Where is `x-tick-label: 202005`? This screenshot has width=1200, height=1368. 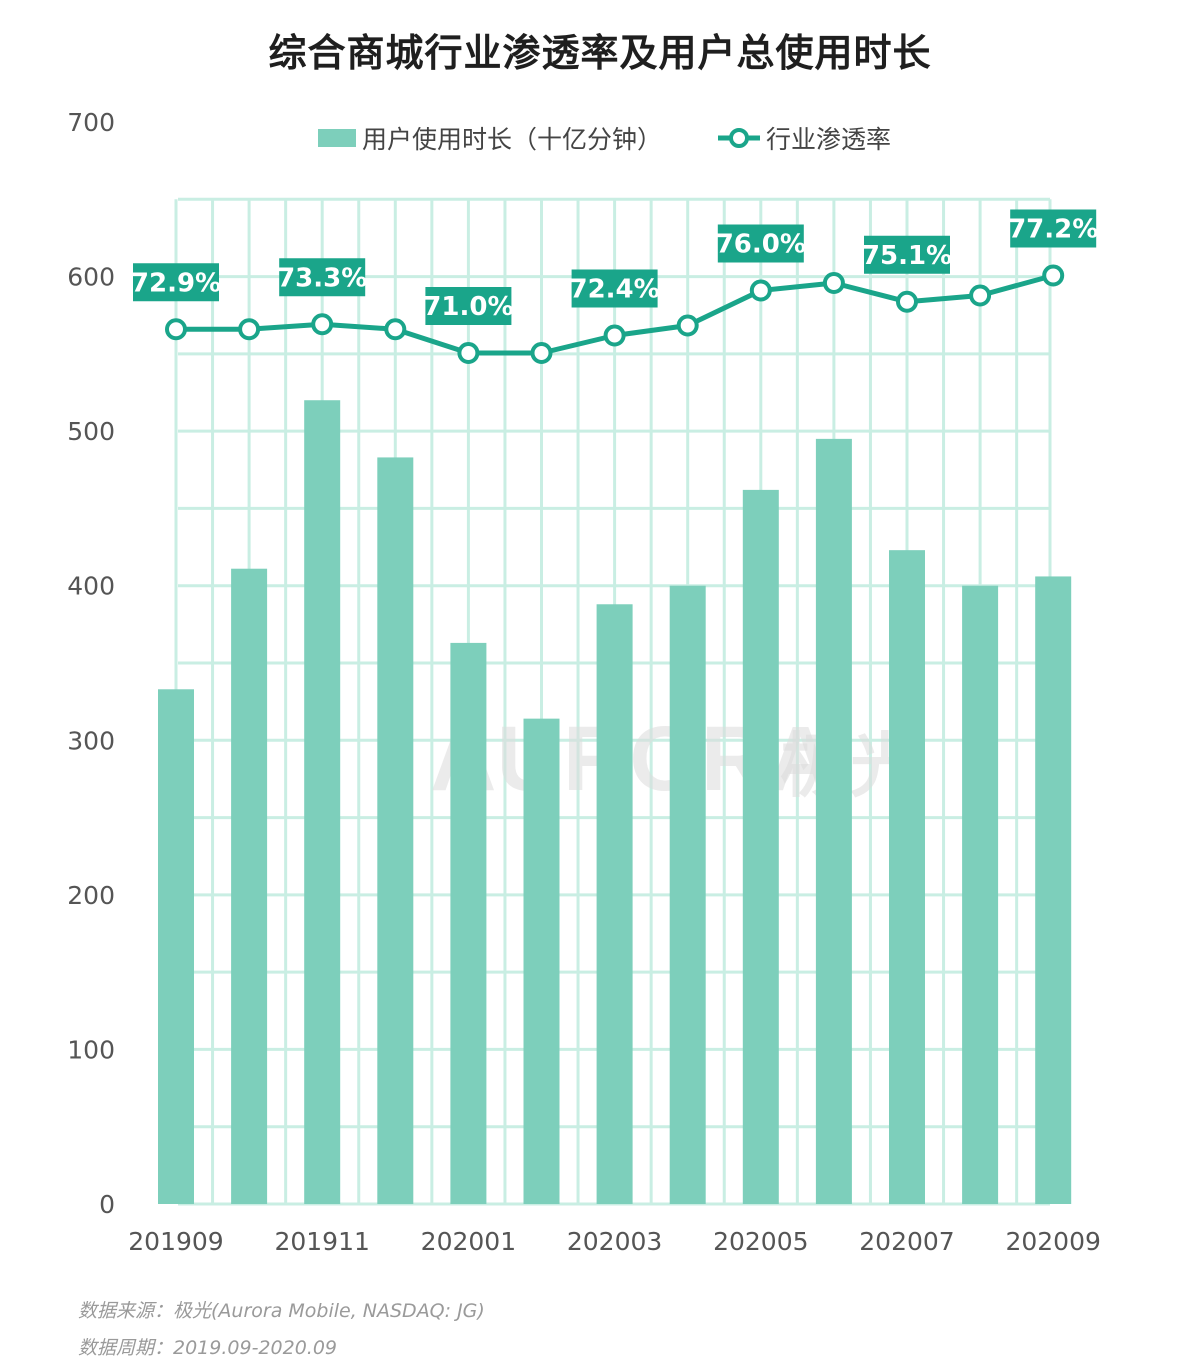 x-tick-label: 202005 is located at coordinates (760, 1241).